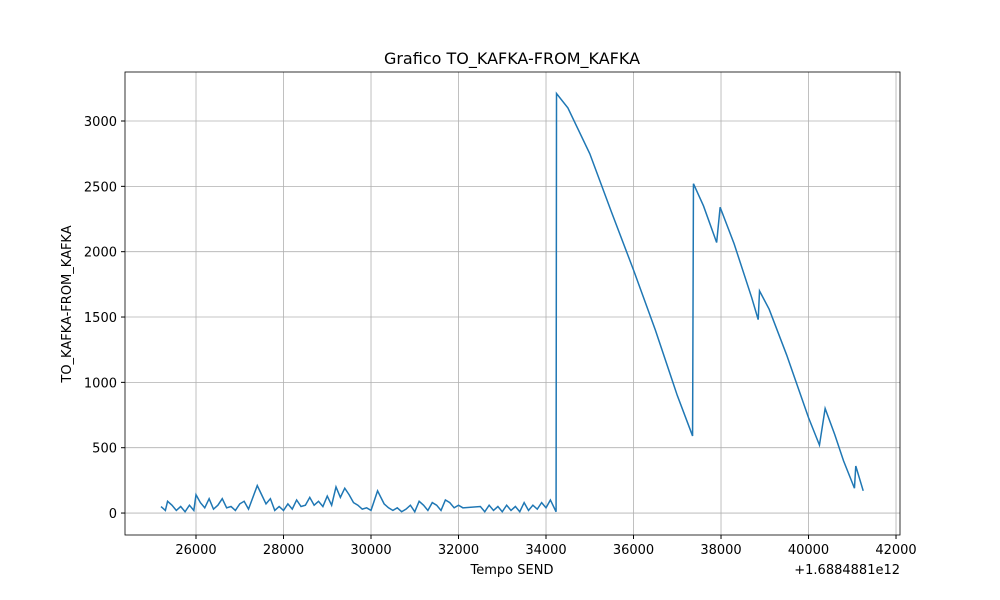 The image size is (1000, 600). What do you see at coordinates (847, 570) in the screenshot?
I see `x-offset-label: +1.6884881e12` at bounding box center [847, 570].